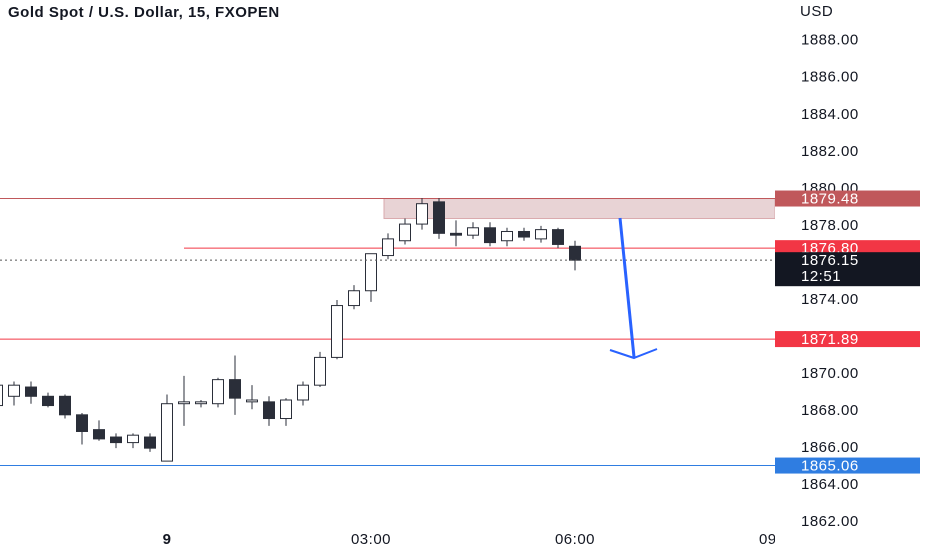 The image size is (932, 550). What do you see at coordinates (830, 198) in the screenshot?
I see `level-label: 1879.48` at bounding box center [830, 198].